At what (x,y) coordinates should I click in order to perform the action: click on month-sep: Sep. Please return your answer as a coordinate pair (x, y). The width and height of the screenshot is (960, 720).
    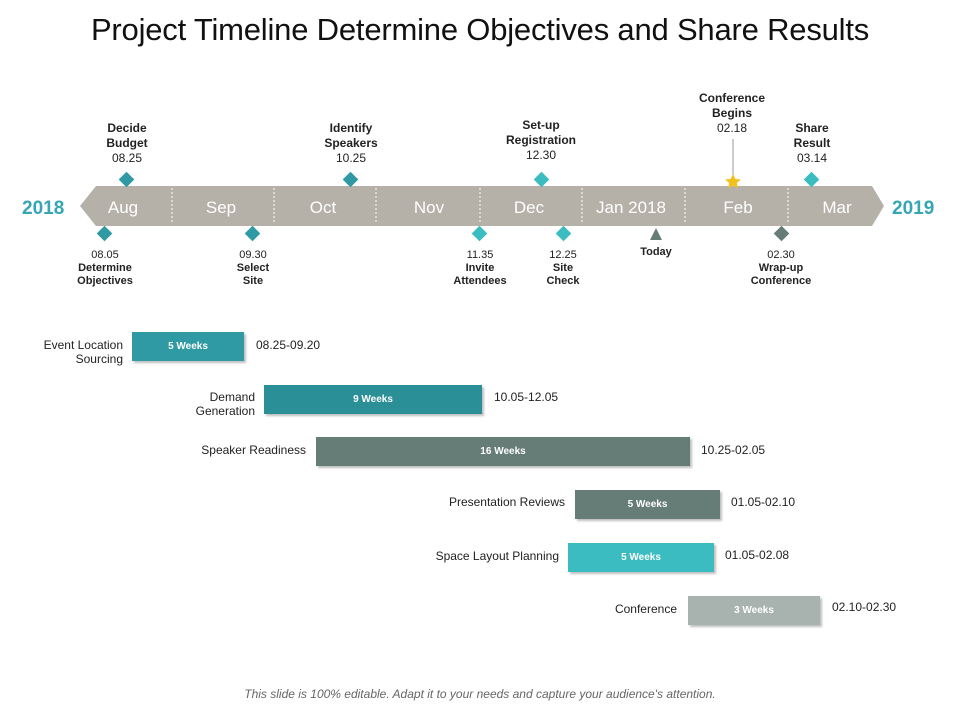
    Looking at the image, I should click on (221, 207).